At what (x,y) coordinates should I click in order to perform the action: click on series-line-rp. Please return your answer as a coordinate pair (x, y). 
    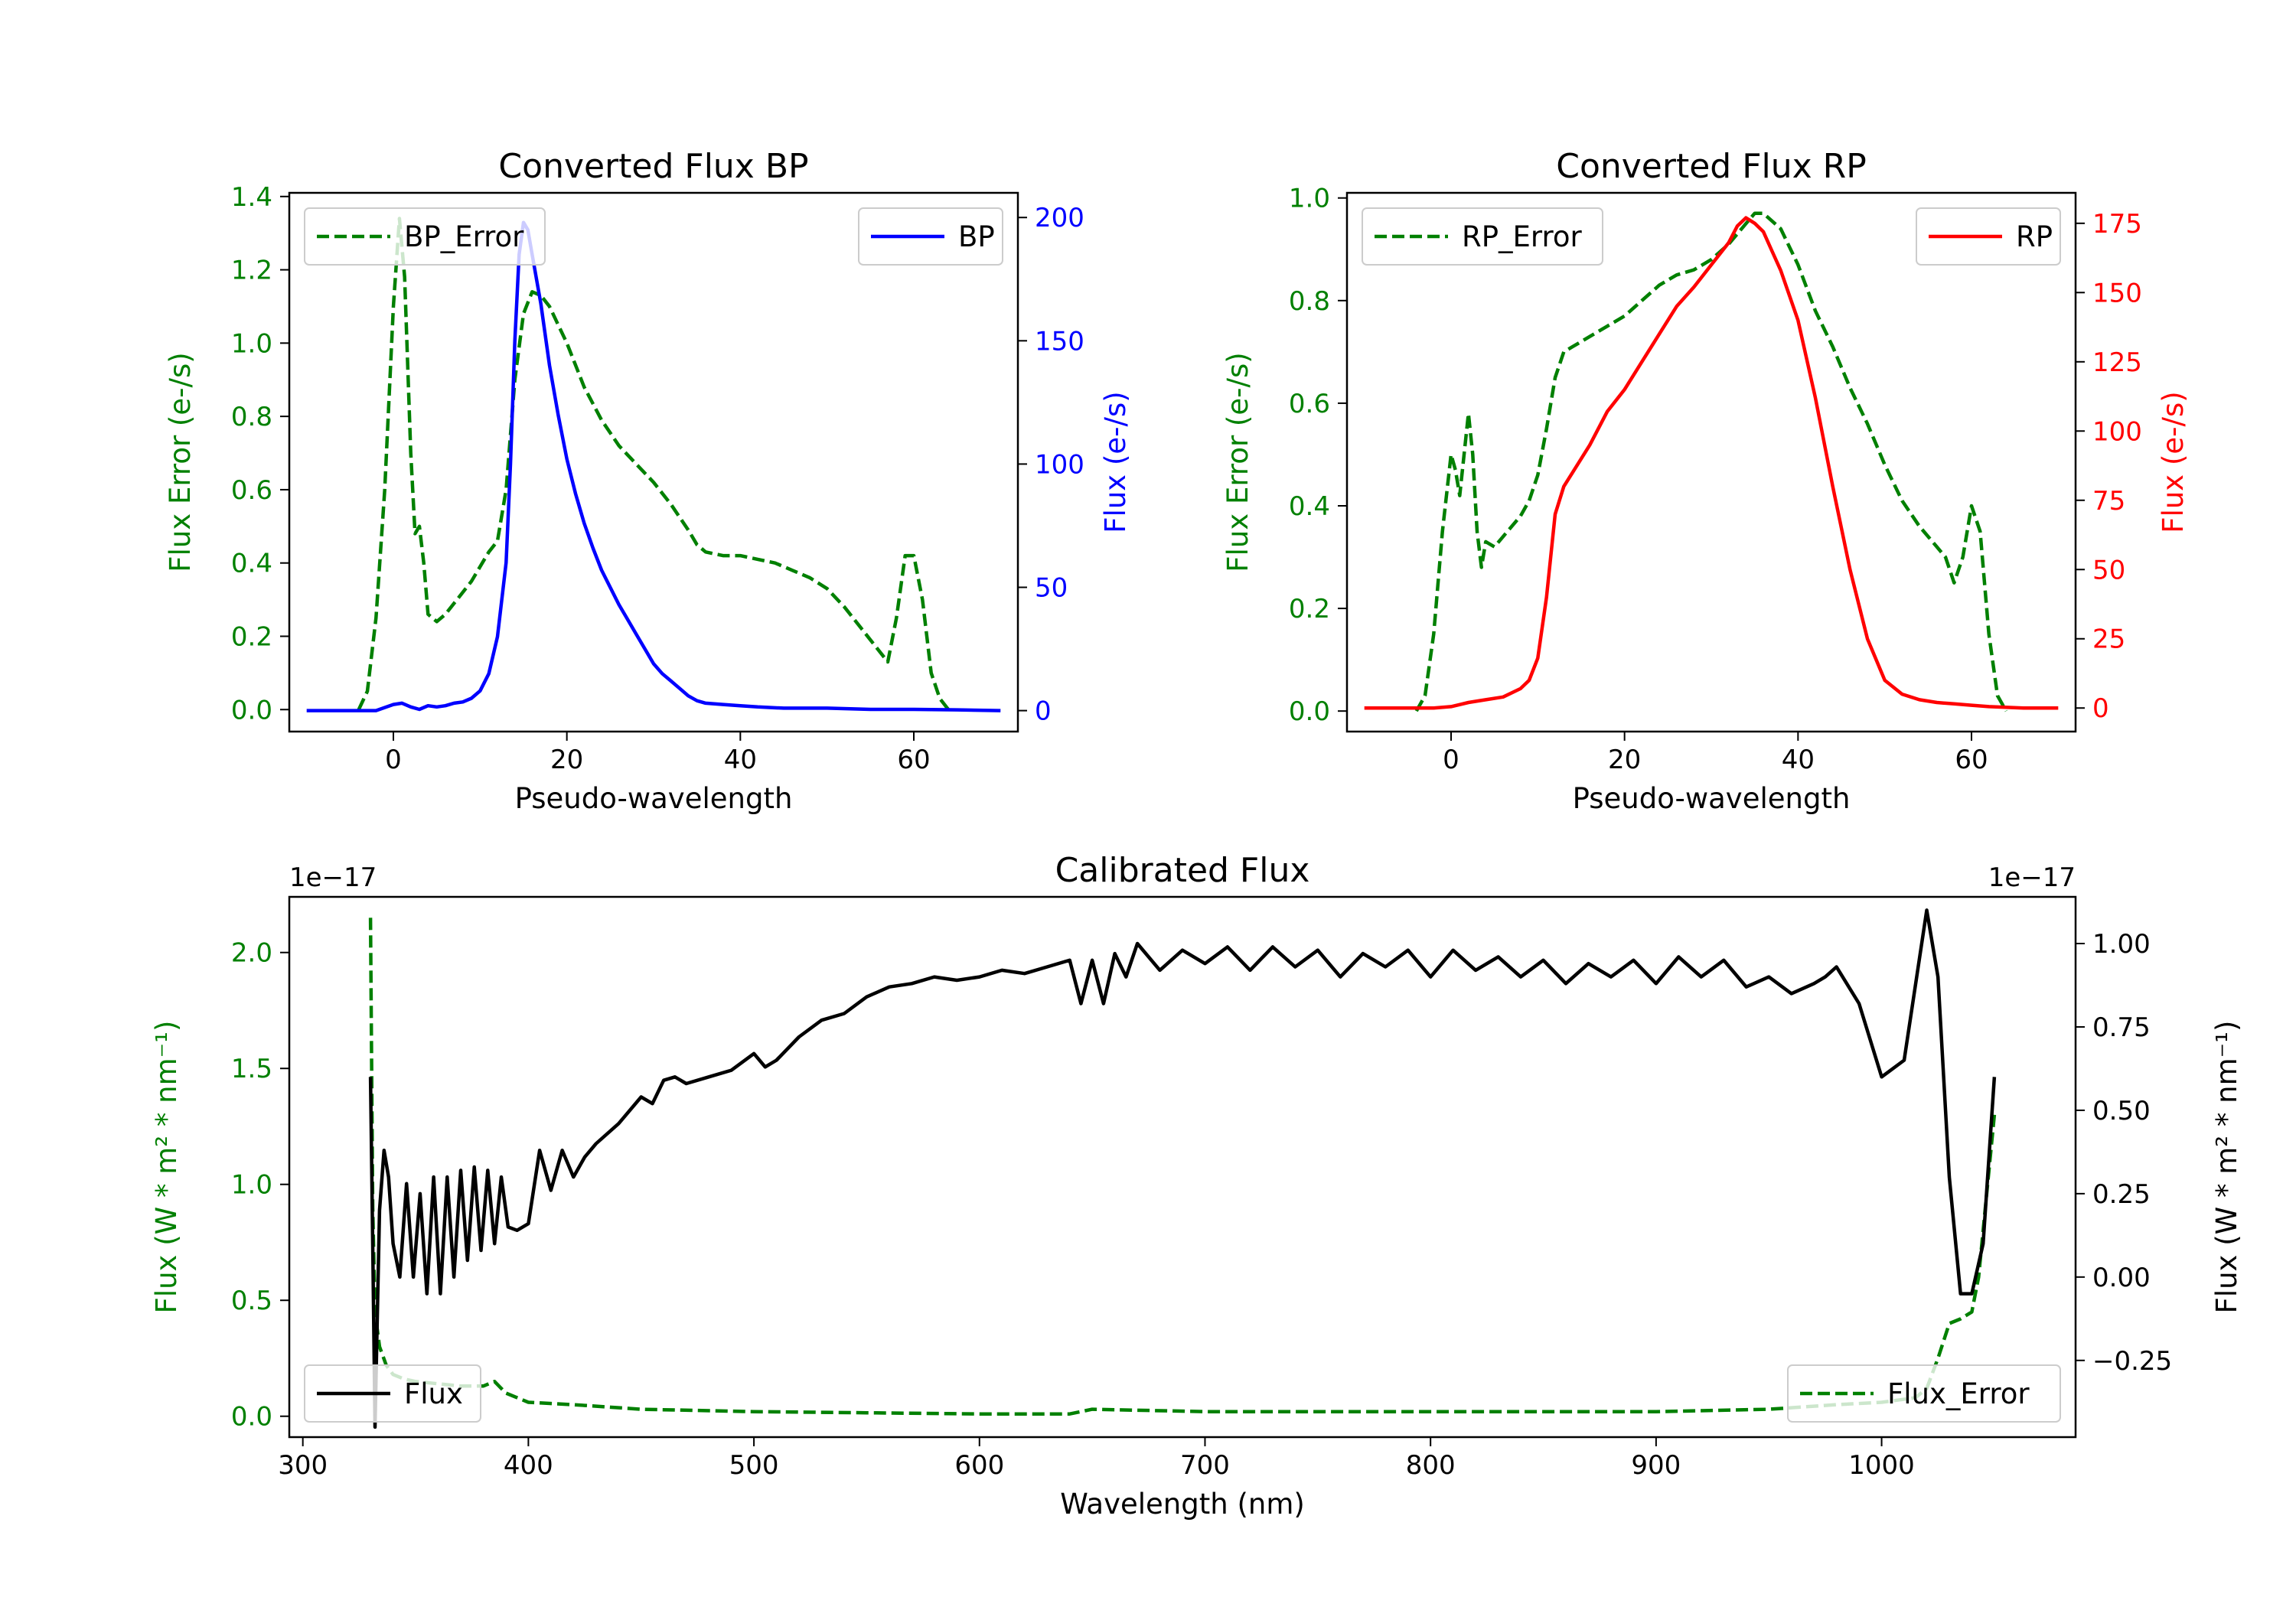
    Looking at the image, I should click on (1711, 463).